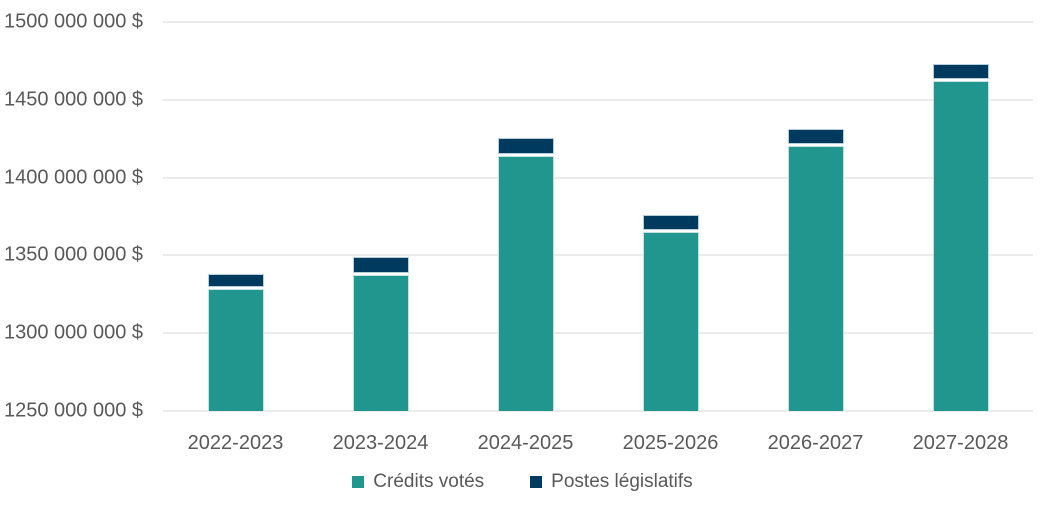 The width and height of the screenshot is (1045, 512). What do you see at coordinates (429, 481) in the screenshot?
I see `legend-label-credits-votes: Crédits votés` at bounding box center [429, 481].